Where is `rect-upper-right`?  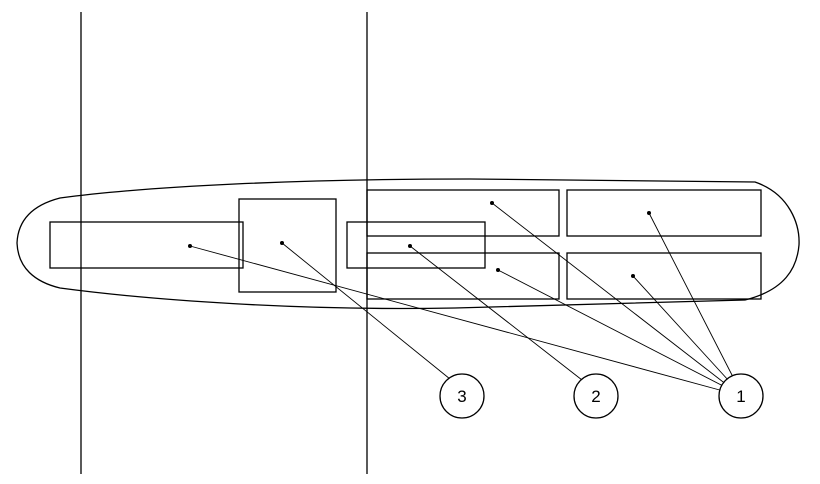
rect-upper-right is located at coordinates (664, 213).